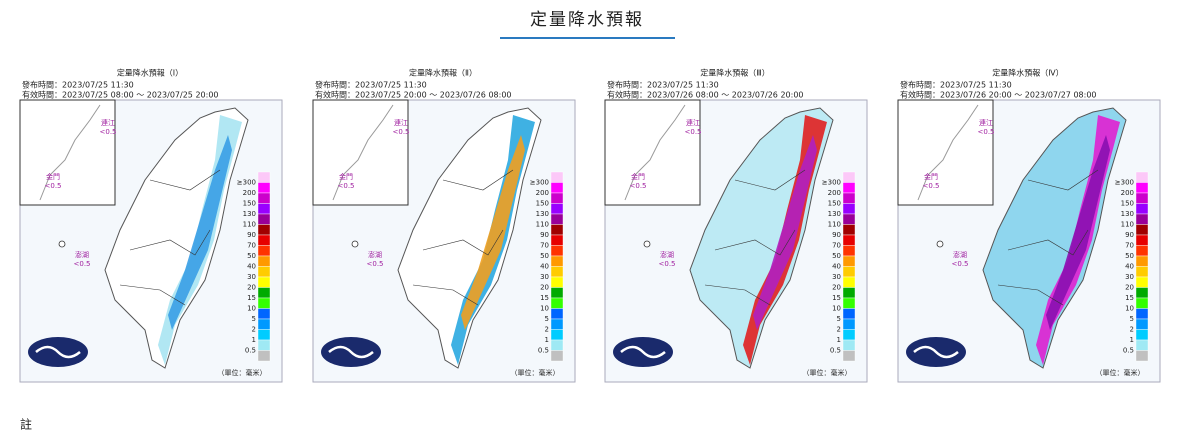 The width and height of the screenshot is (1196, 432). I want to click on legend-label: 5, so click(547, 319).